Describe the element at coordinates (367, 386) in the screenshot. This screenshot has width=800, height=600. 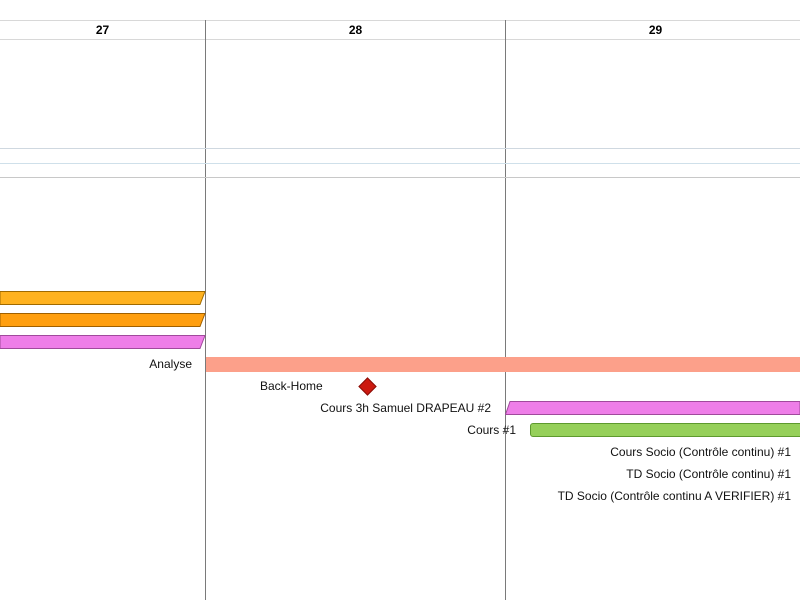
I see `milestone-back-home-icon` at that location.